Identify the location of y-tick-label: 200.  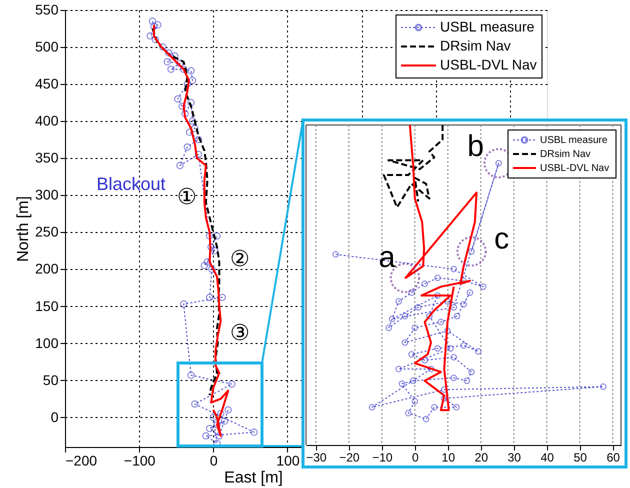
(47, 268).